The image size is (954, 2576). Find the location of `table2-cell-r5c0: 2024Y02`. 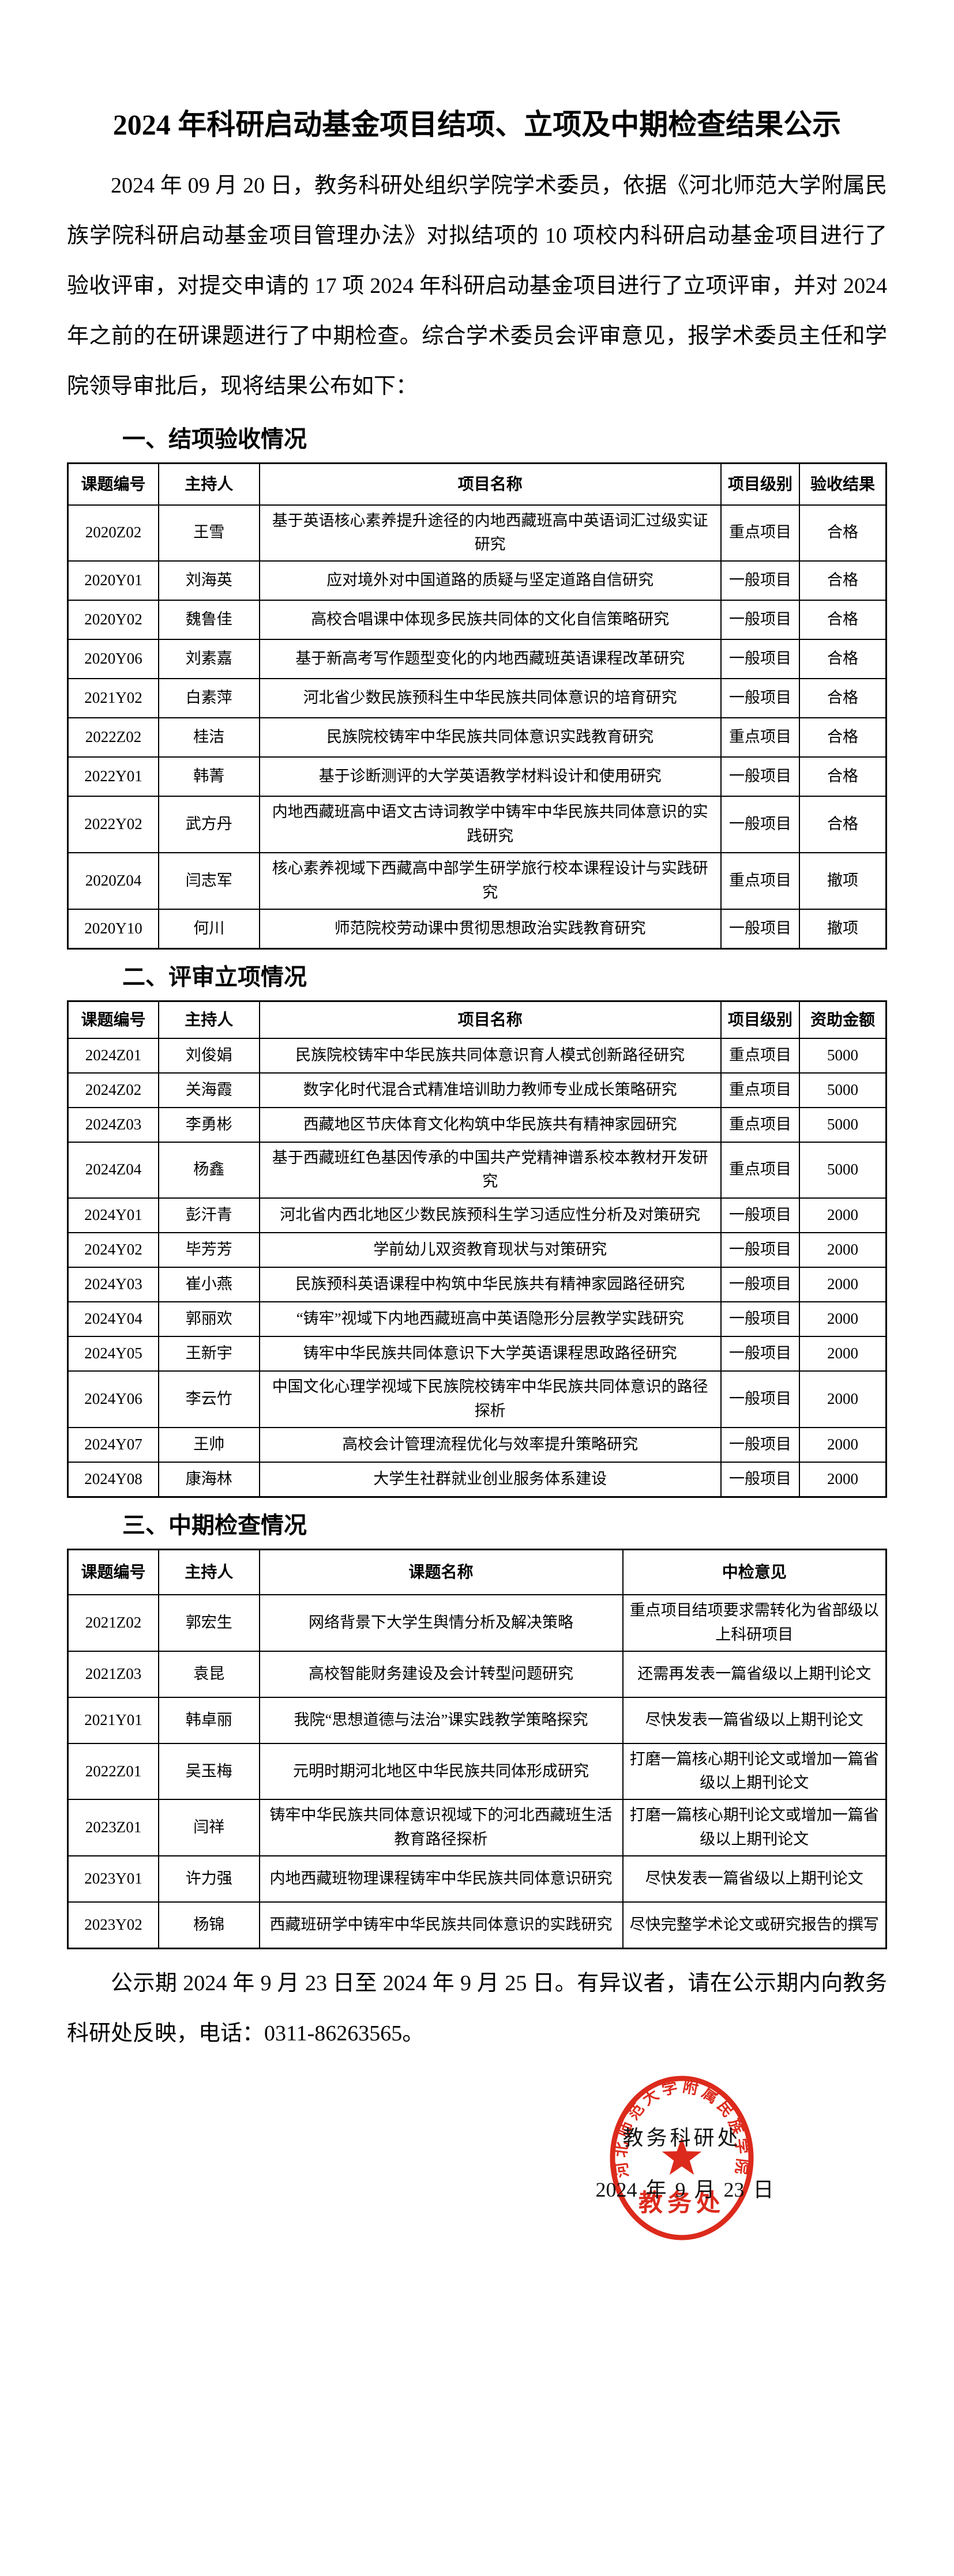

table2-cell-r5c0: 2024Y02 is located at coordinates (113, 1250).